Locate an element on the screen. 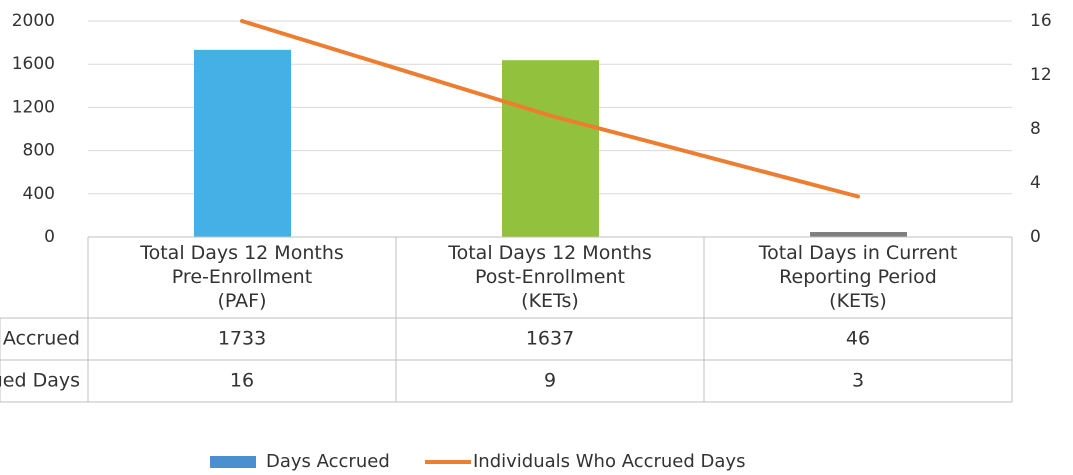 The image size is (1073, 475). table-value: 16 is located at coordinates (242, 381).